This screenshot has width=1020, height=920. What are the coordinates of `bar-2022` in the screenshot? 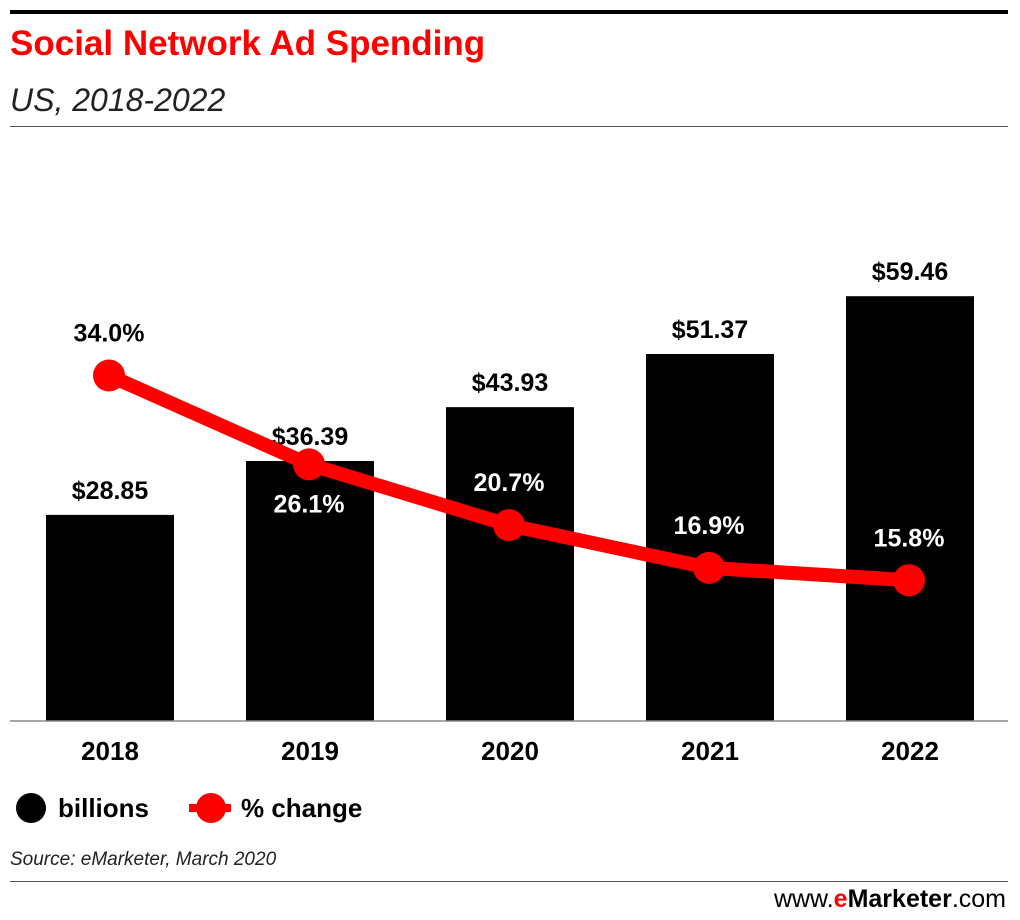 It's located at (910, 508).